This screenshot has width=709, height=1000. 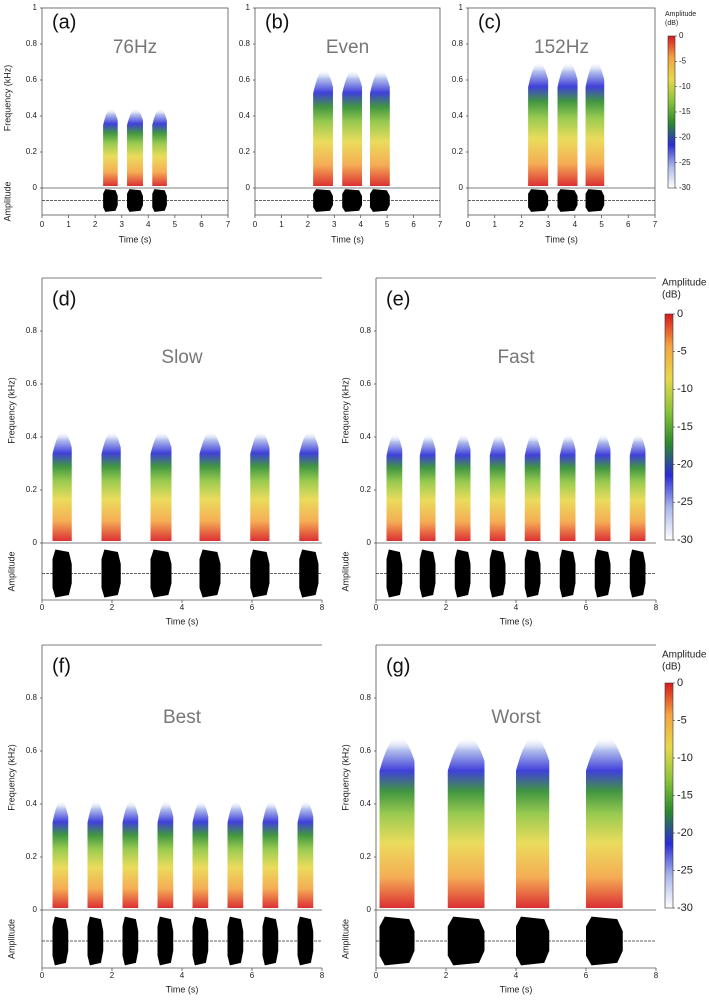 What do you see at coordinates (68, 224) in the screenshot?
I see `x-tick-label: 1` at bounding box center [68, 224].